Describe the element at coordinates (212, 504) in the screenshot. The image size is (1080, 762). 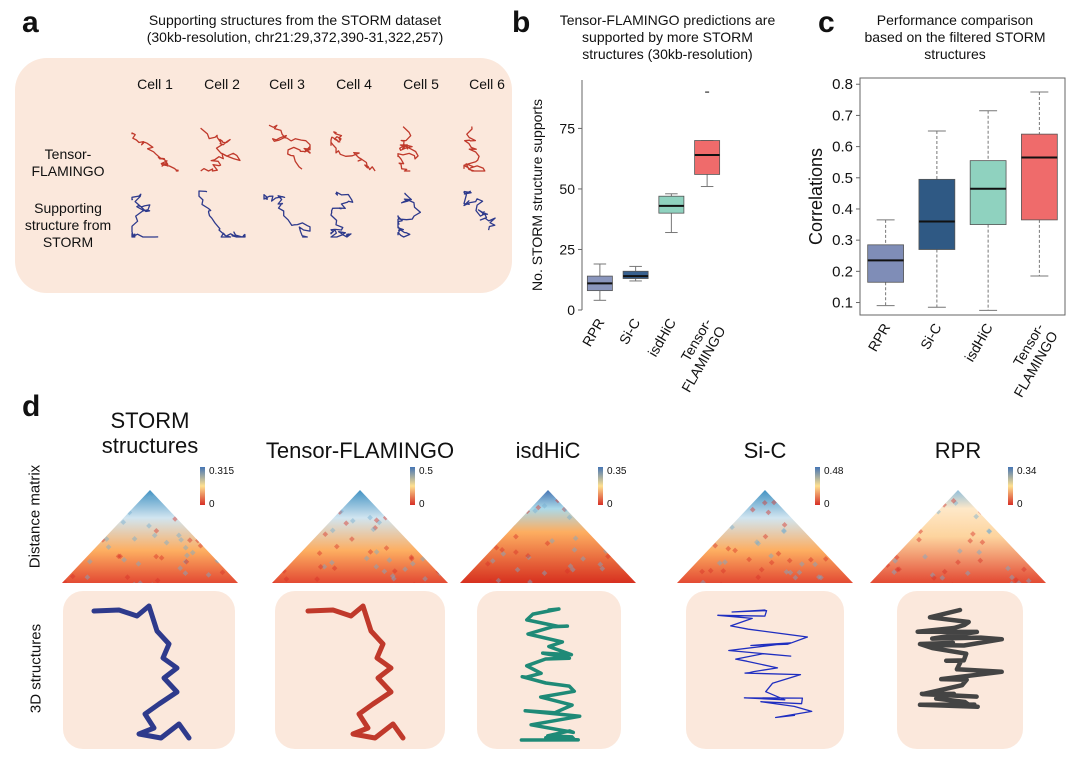
I see `colorbar-min-0: 0` at that location.